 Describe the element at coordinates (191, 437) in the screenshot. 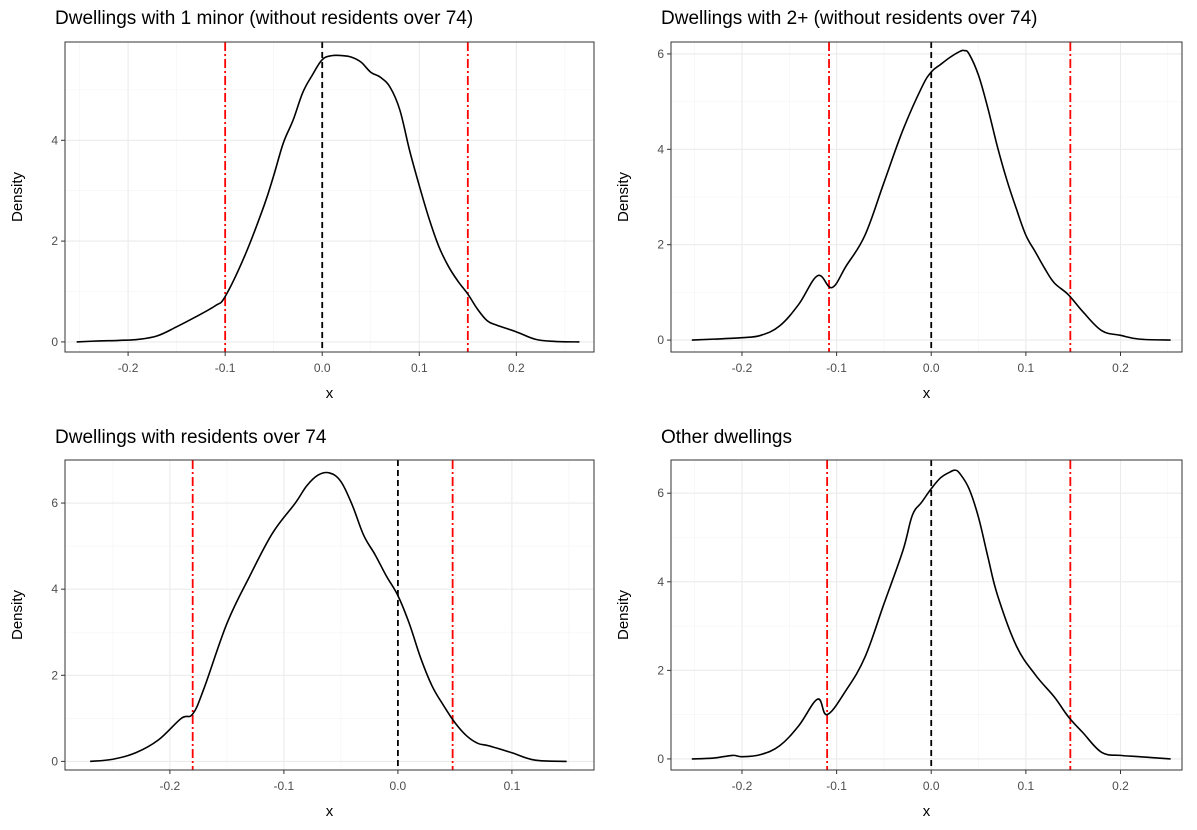

I see `panel-title: Dwellings with residents over 74` at that location.